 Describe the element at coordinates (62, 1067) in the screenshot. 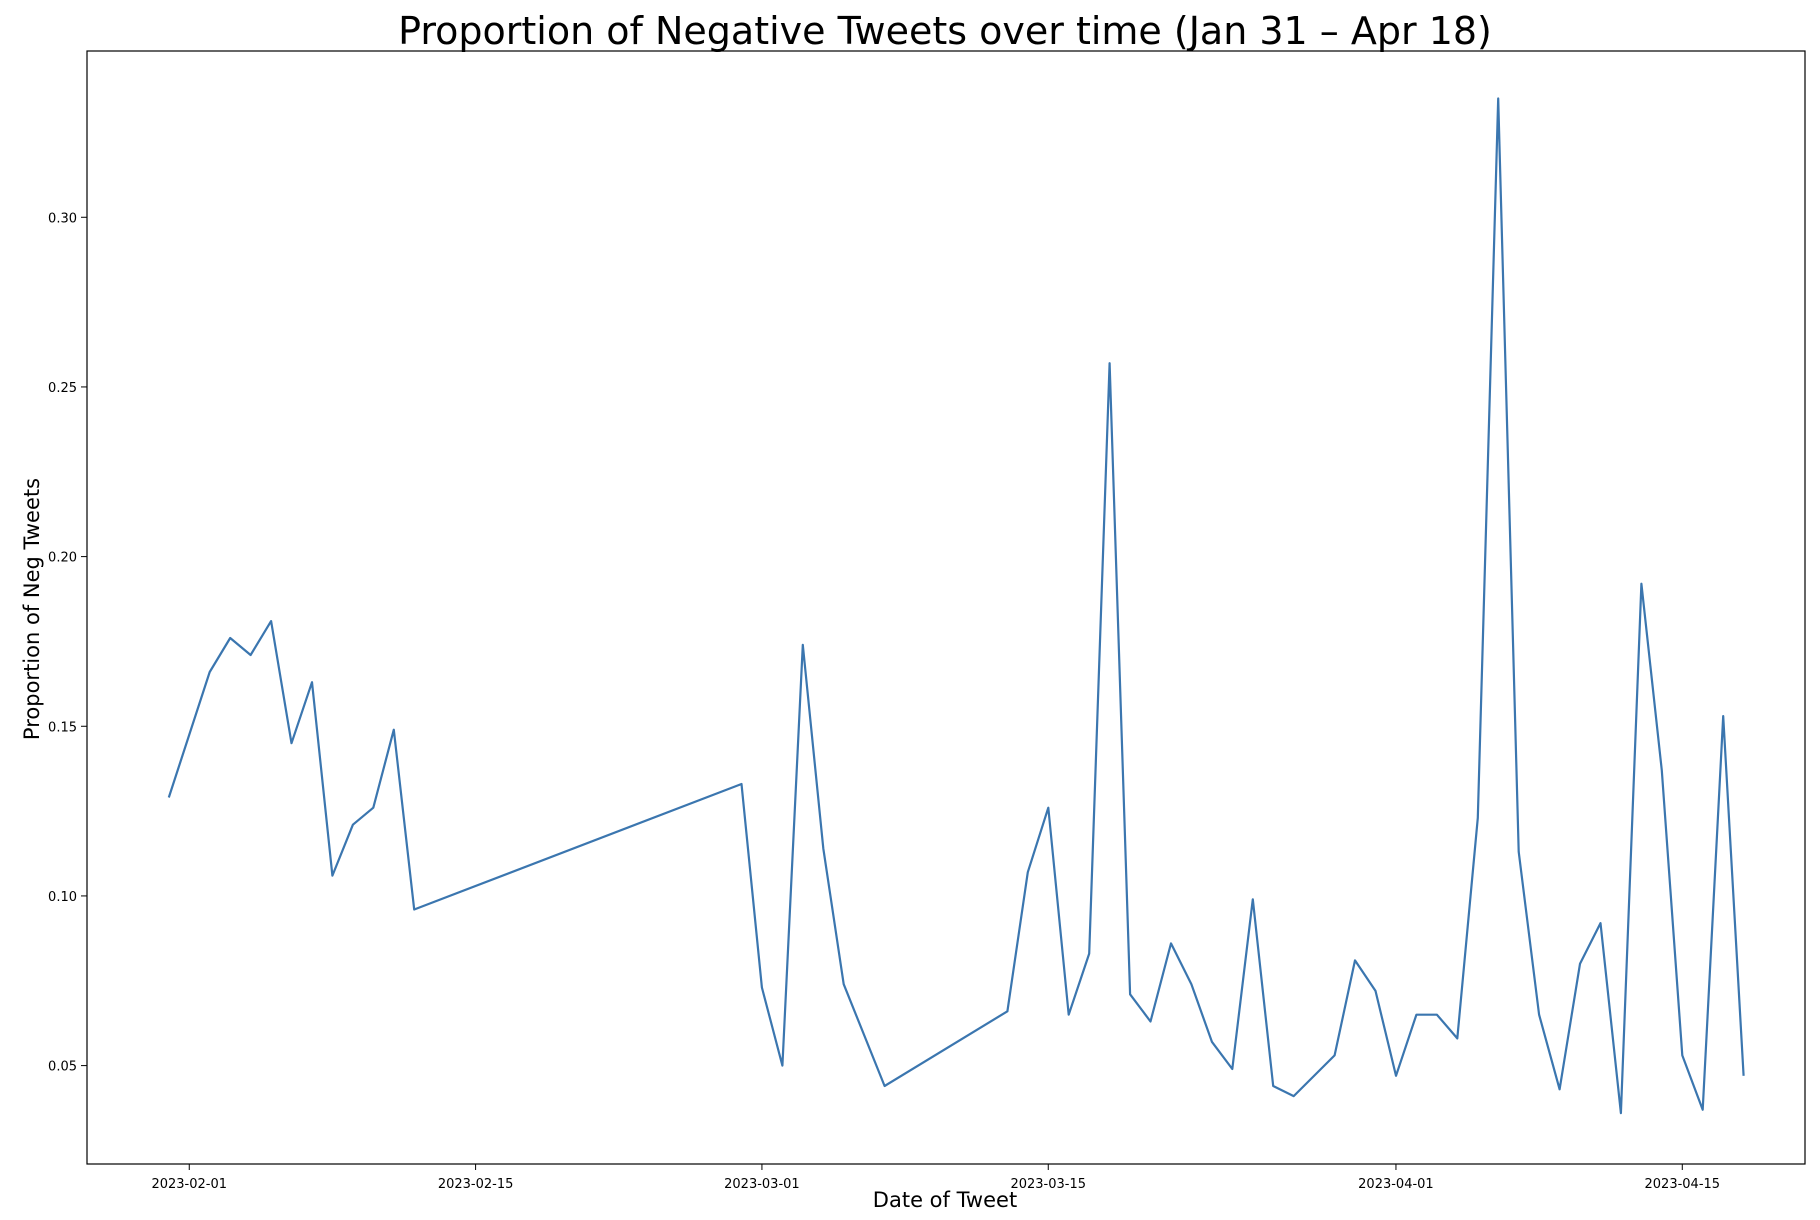

I see `y-tick-label: 0.05` at that location.